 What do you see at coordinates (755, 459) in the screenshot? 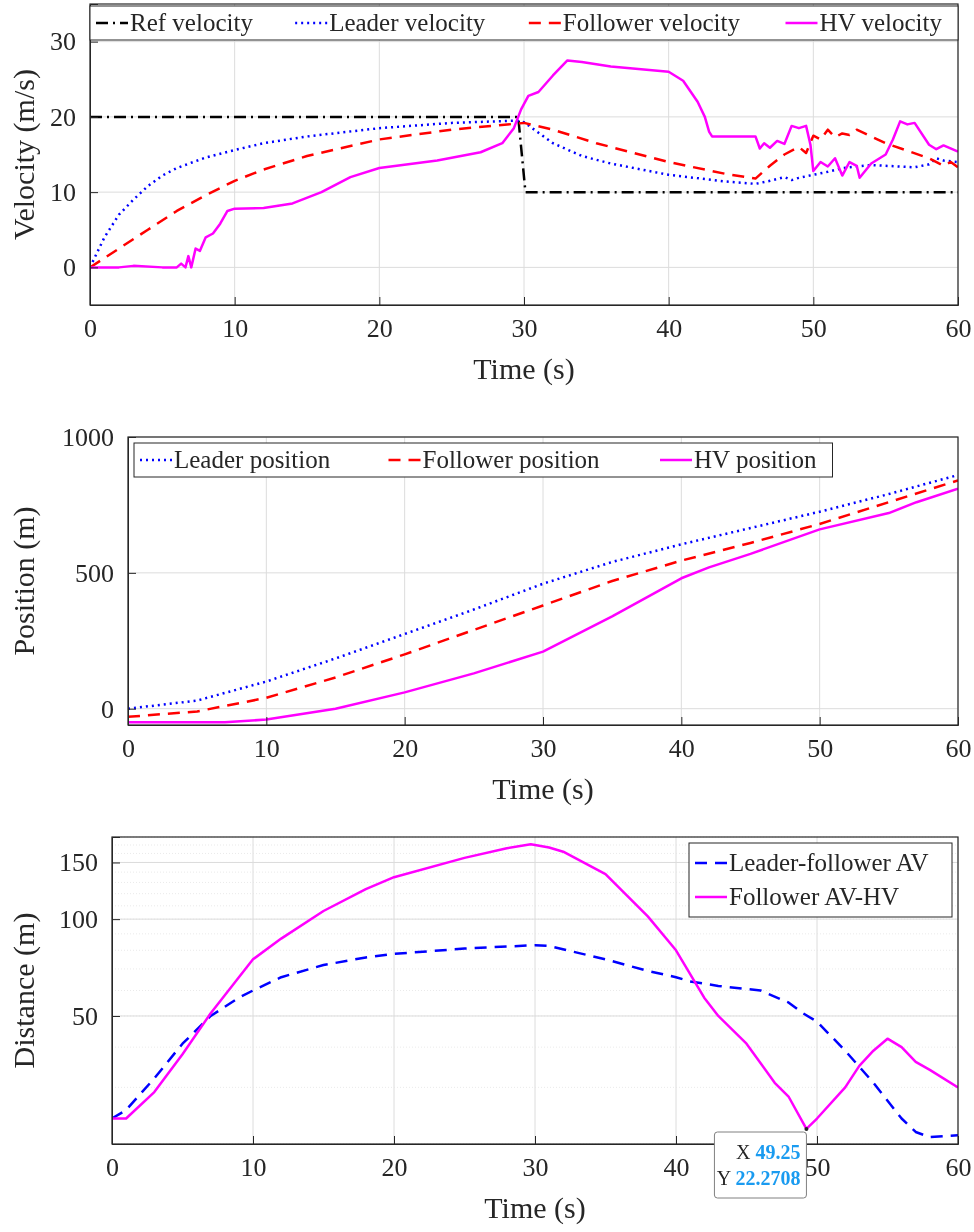
I see `legend-label: HV position` at bounding box center [755, 459].